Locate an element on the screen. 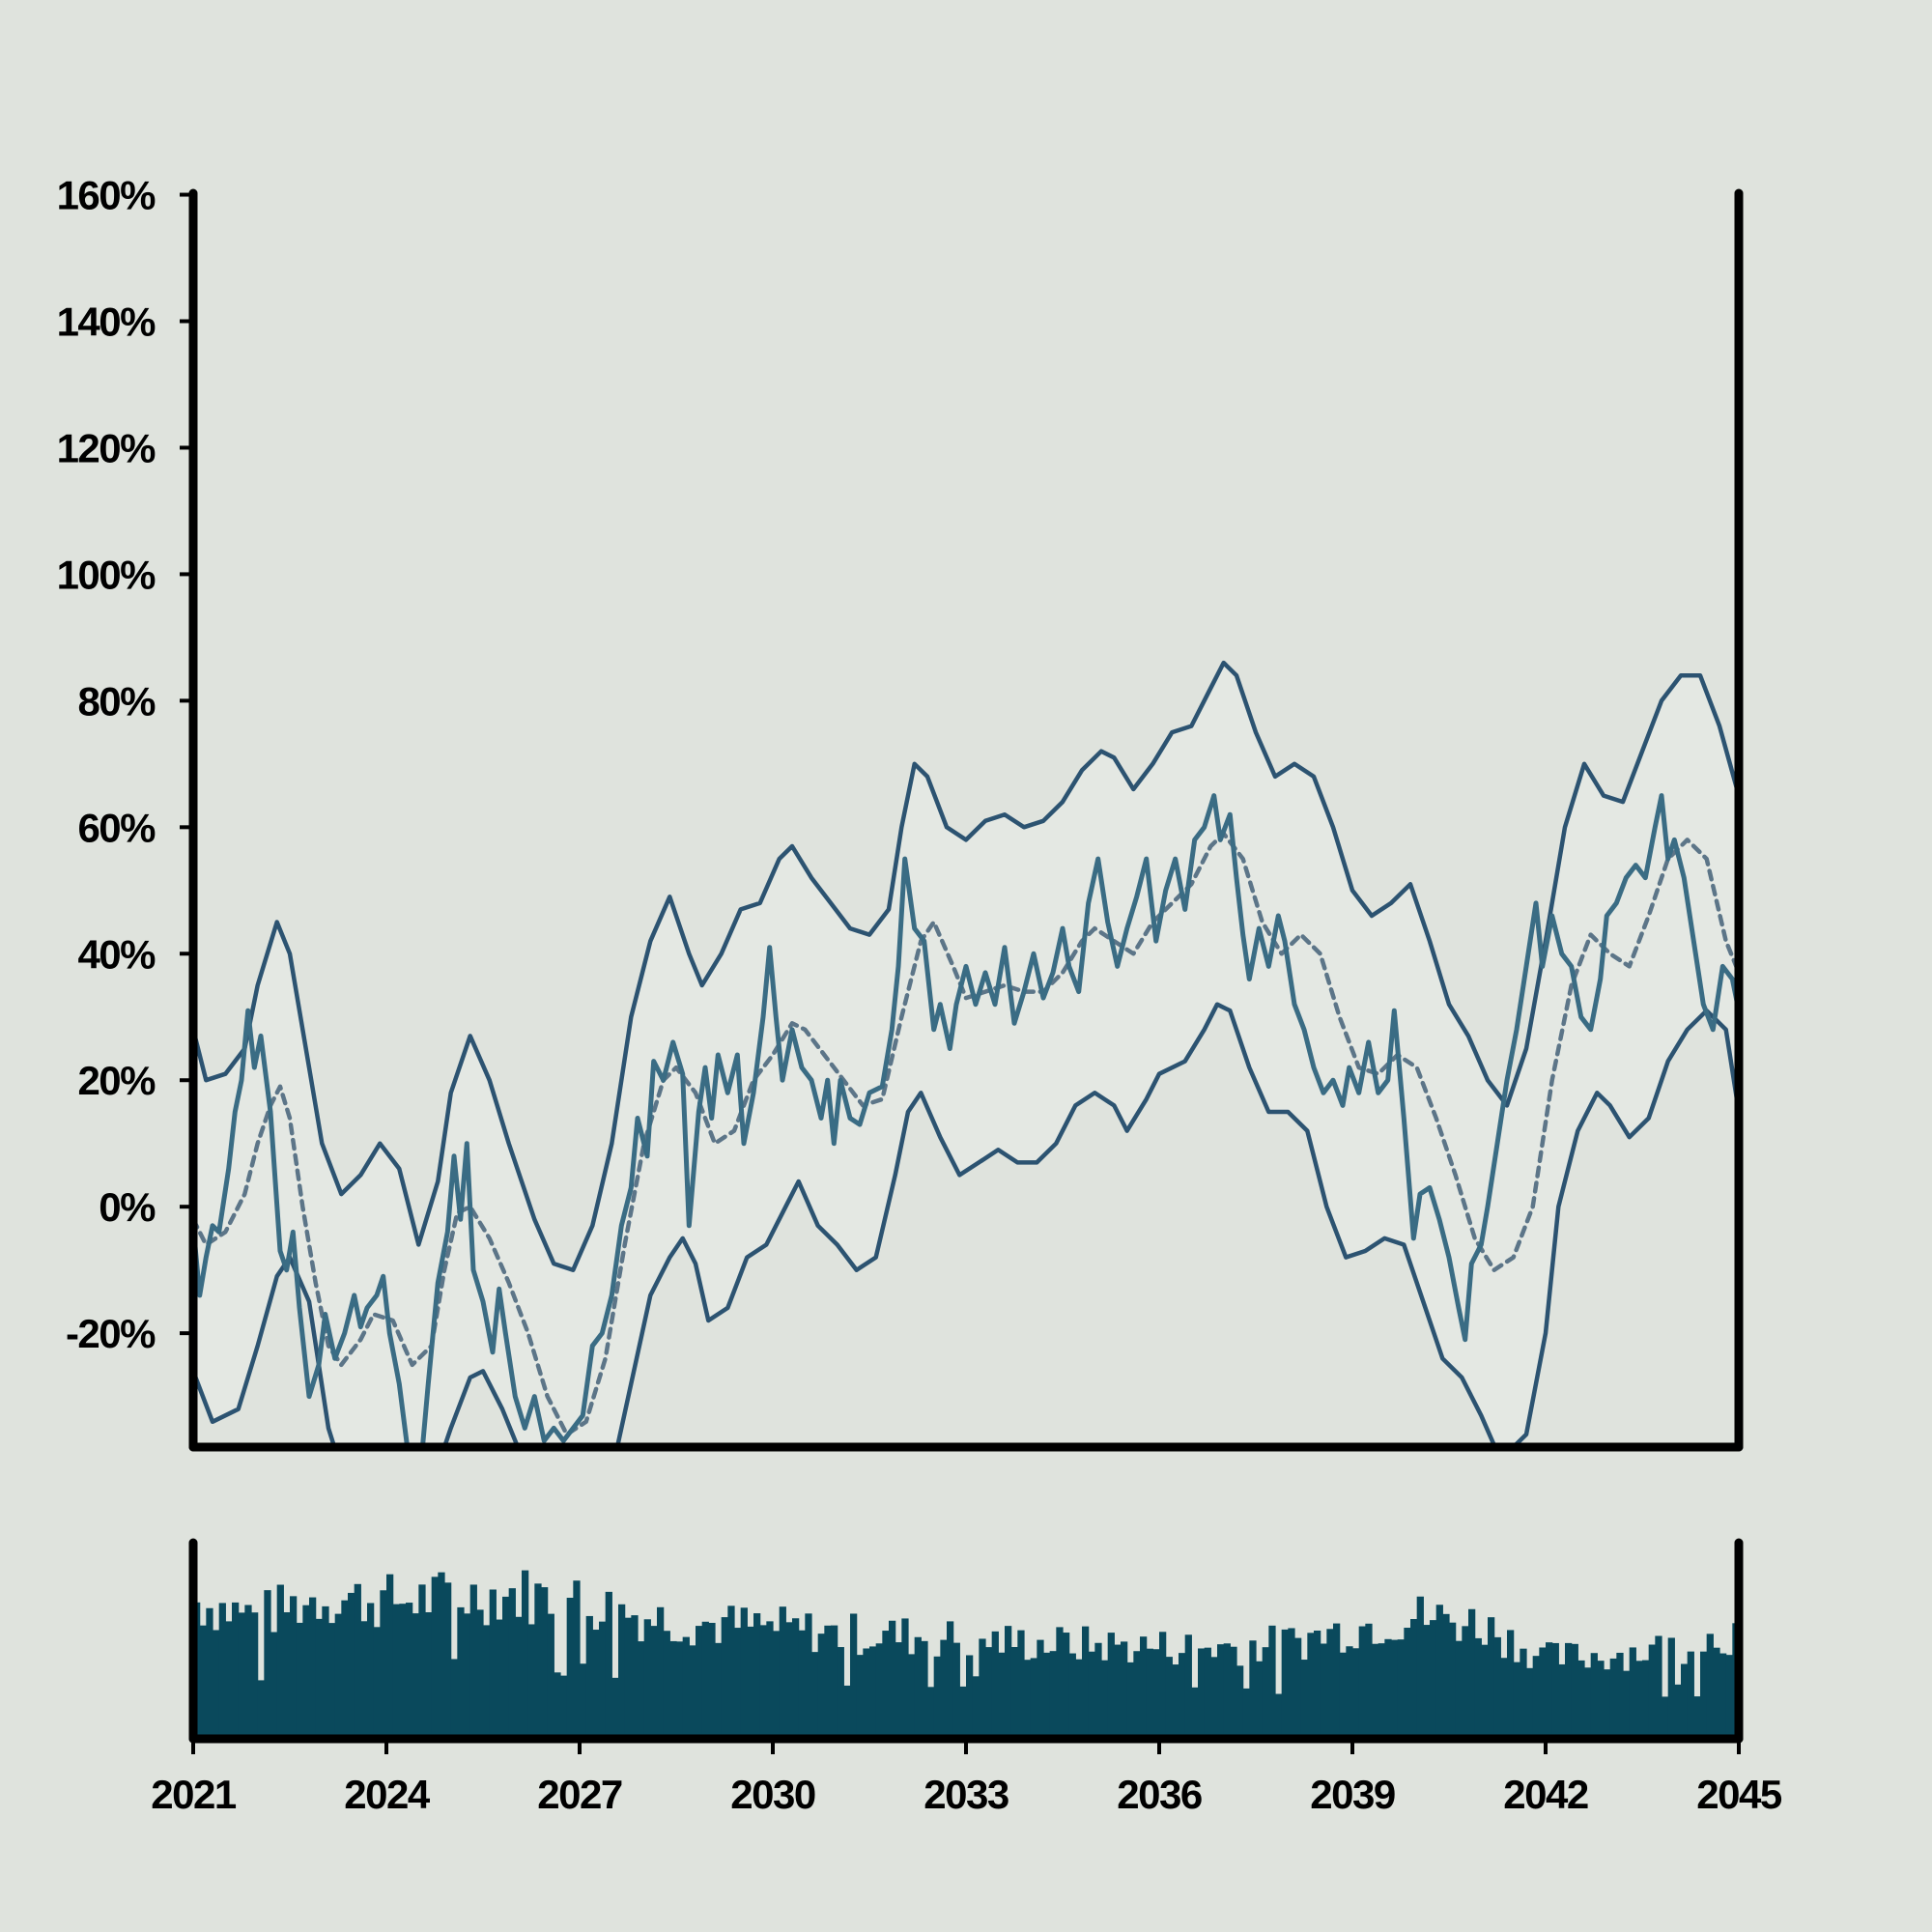  y-tick-label: 160% is located at coordinates (106, 195).